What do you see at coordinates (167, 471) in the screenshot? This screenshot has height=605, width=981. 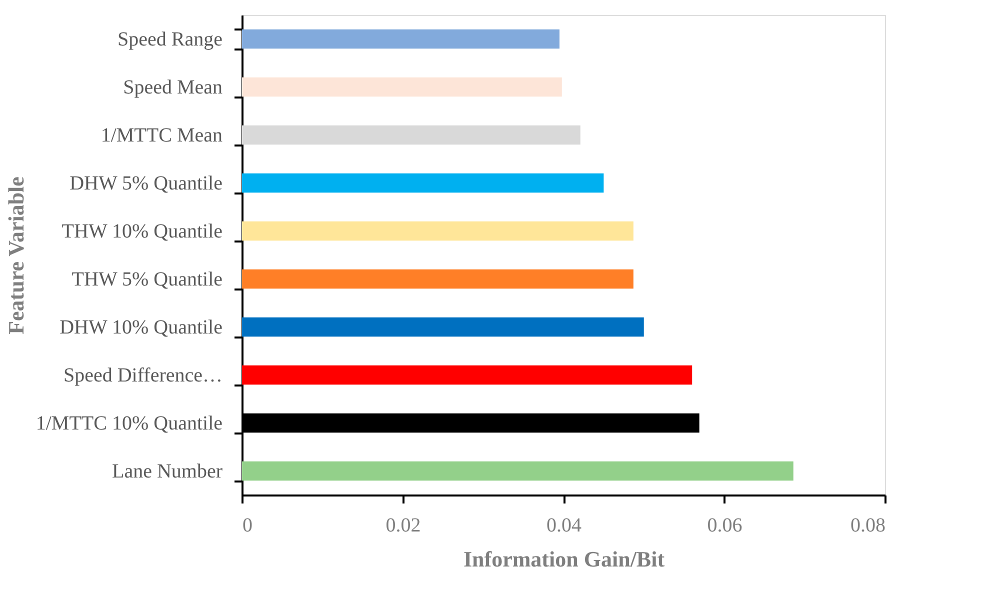 I see `y-tick-label: Lane Number` at bounding box center [167, 471].